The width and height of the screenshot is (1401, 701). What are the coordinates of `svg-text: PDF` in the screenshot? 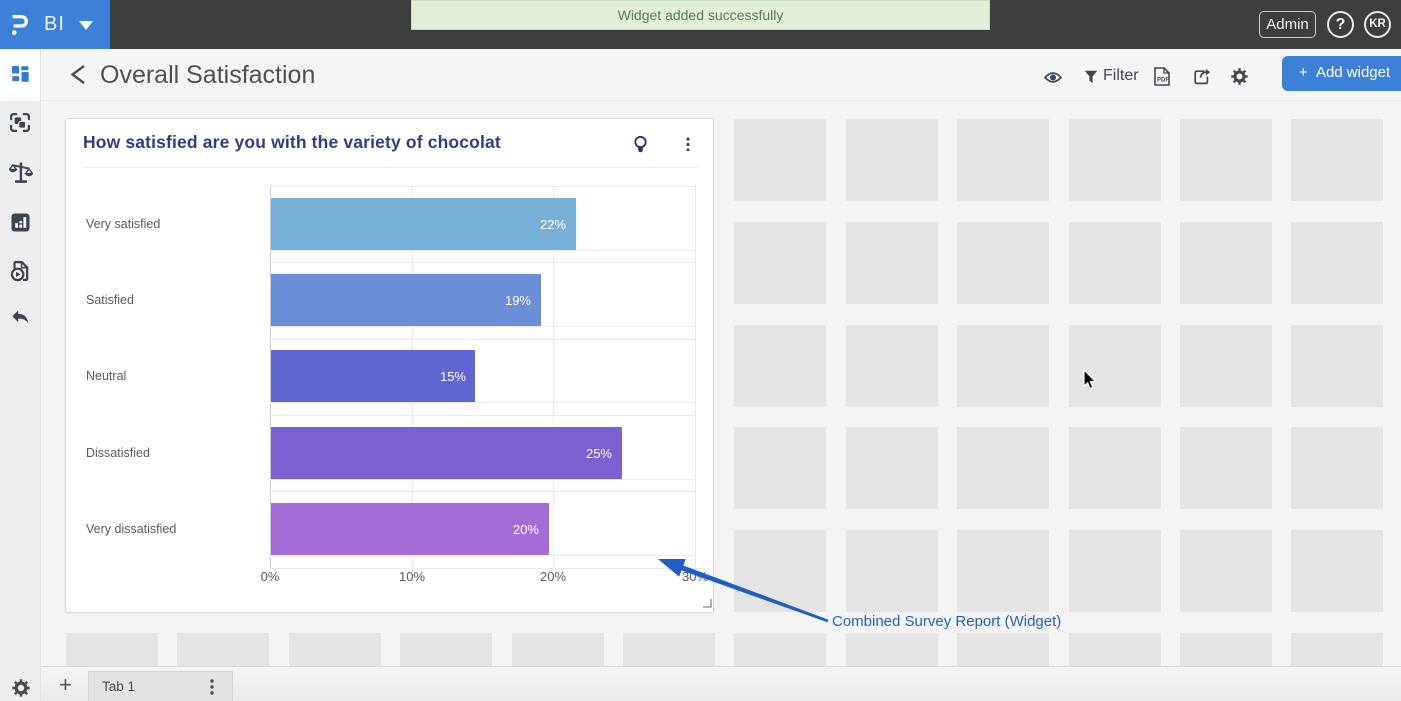 It's located at (1163, 81).